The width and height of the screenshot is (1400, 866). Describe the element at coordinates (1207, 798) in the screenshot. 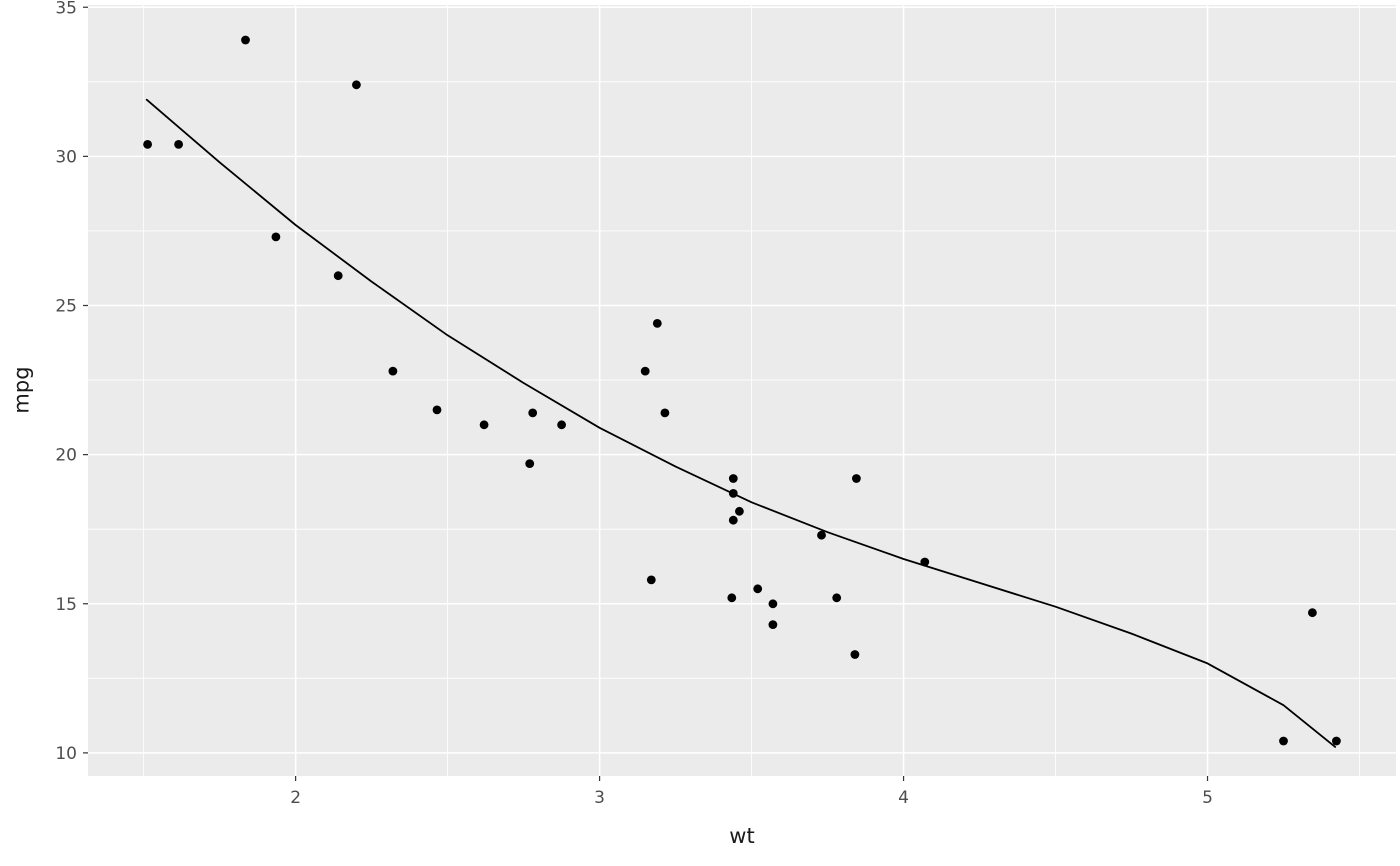

I see `x-axis-tick-label: 5` at that location.